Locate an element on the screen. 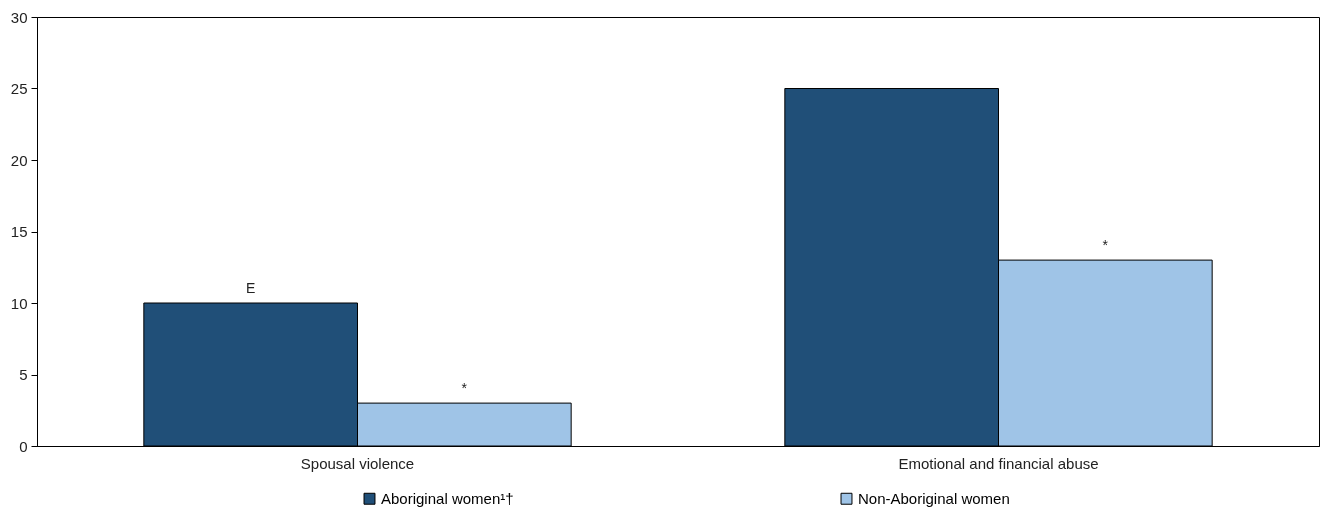  legend-label: Aboriginal women¹† is located at coordinates (447, 498).